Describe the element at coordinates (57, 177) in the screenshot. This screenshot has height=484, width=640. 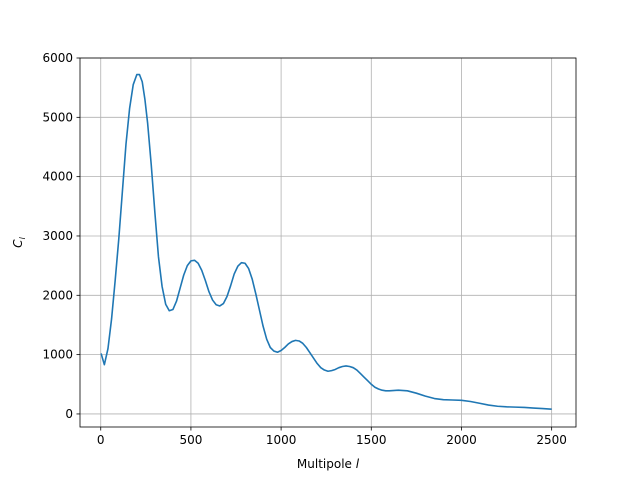
I see `y-tick-label: 4000` at that location.